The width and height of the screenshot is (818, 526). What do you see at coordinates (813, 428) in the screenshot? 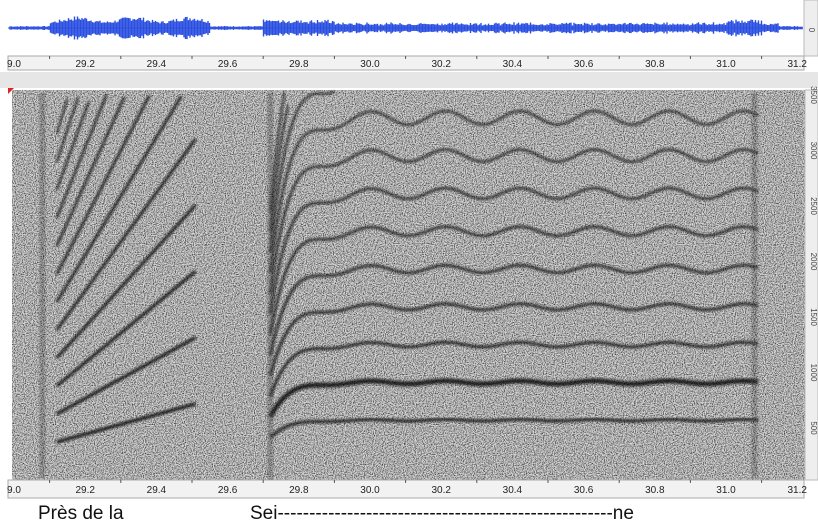
I see `frequency-tick-label: 500` at bounding box center [813, 428].